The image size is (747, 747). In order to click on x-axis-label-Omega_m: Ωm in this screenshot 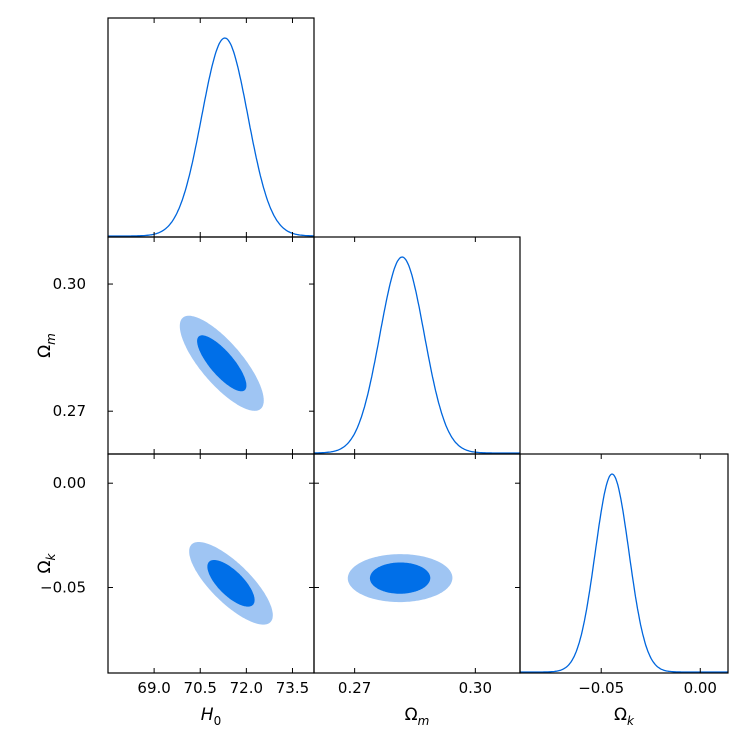, I will do `click(417, 716)`.